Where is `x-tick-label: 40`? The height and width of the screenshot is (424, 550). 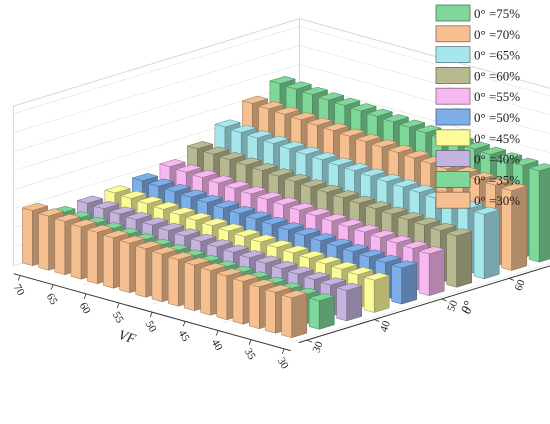
x-tick-label: 40 is located at coordinates (217, 345).